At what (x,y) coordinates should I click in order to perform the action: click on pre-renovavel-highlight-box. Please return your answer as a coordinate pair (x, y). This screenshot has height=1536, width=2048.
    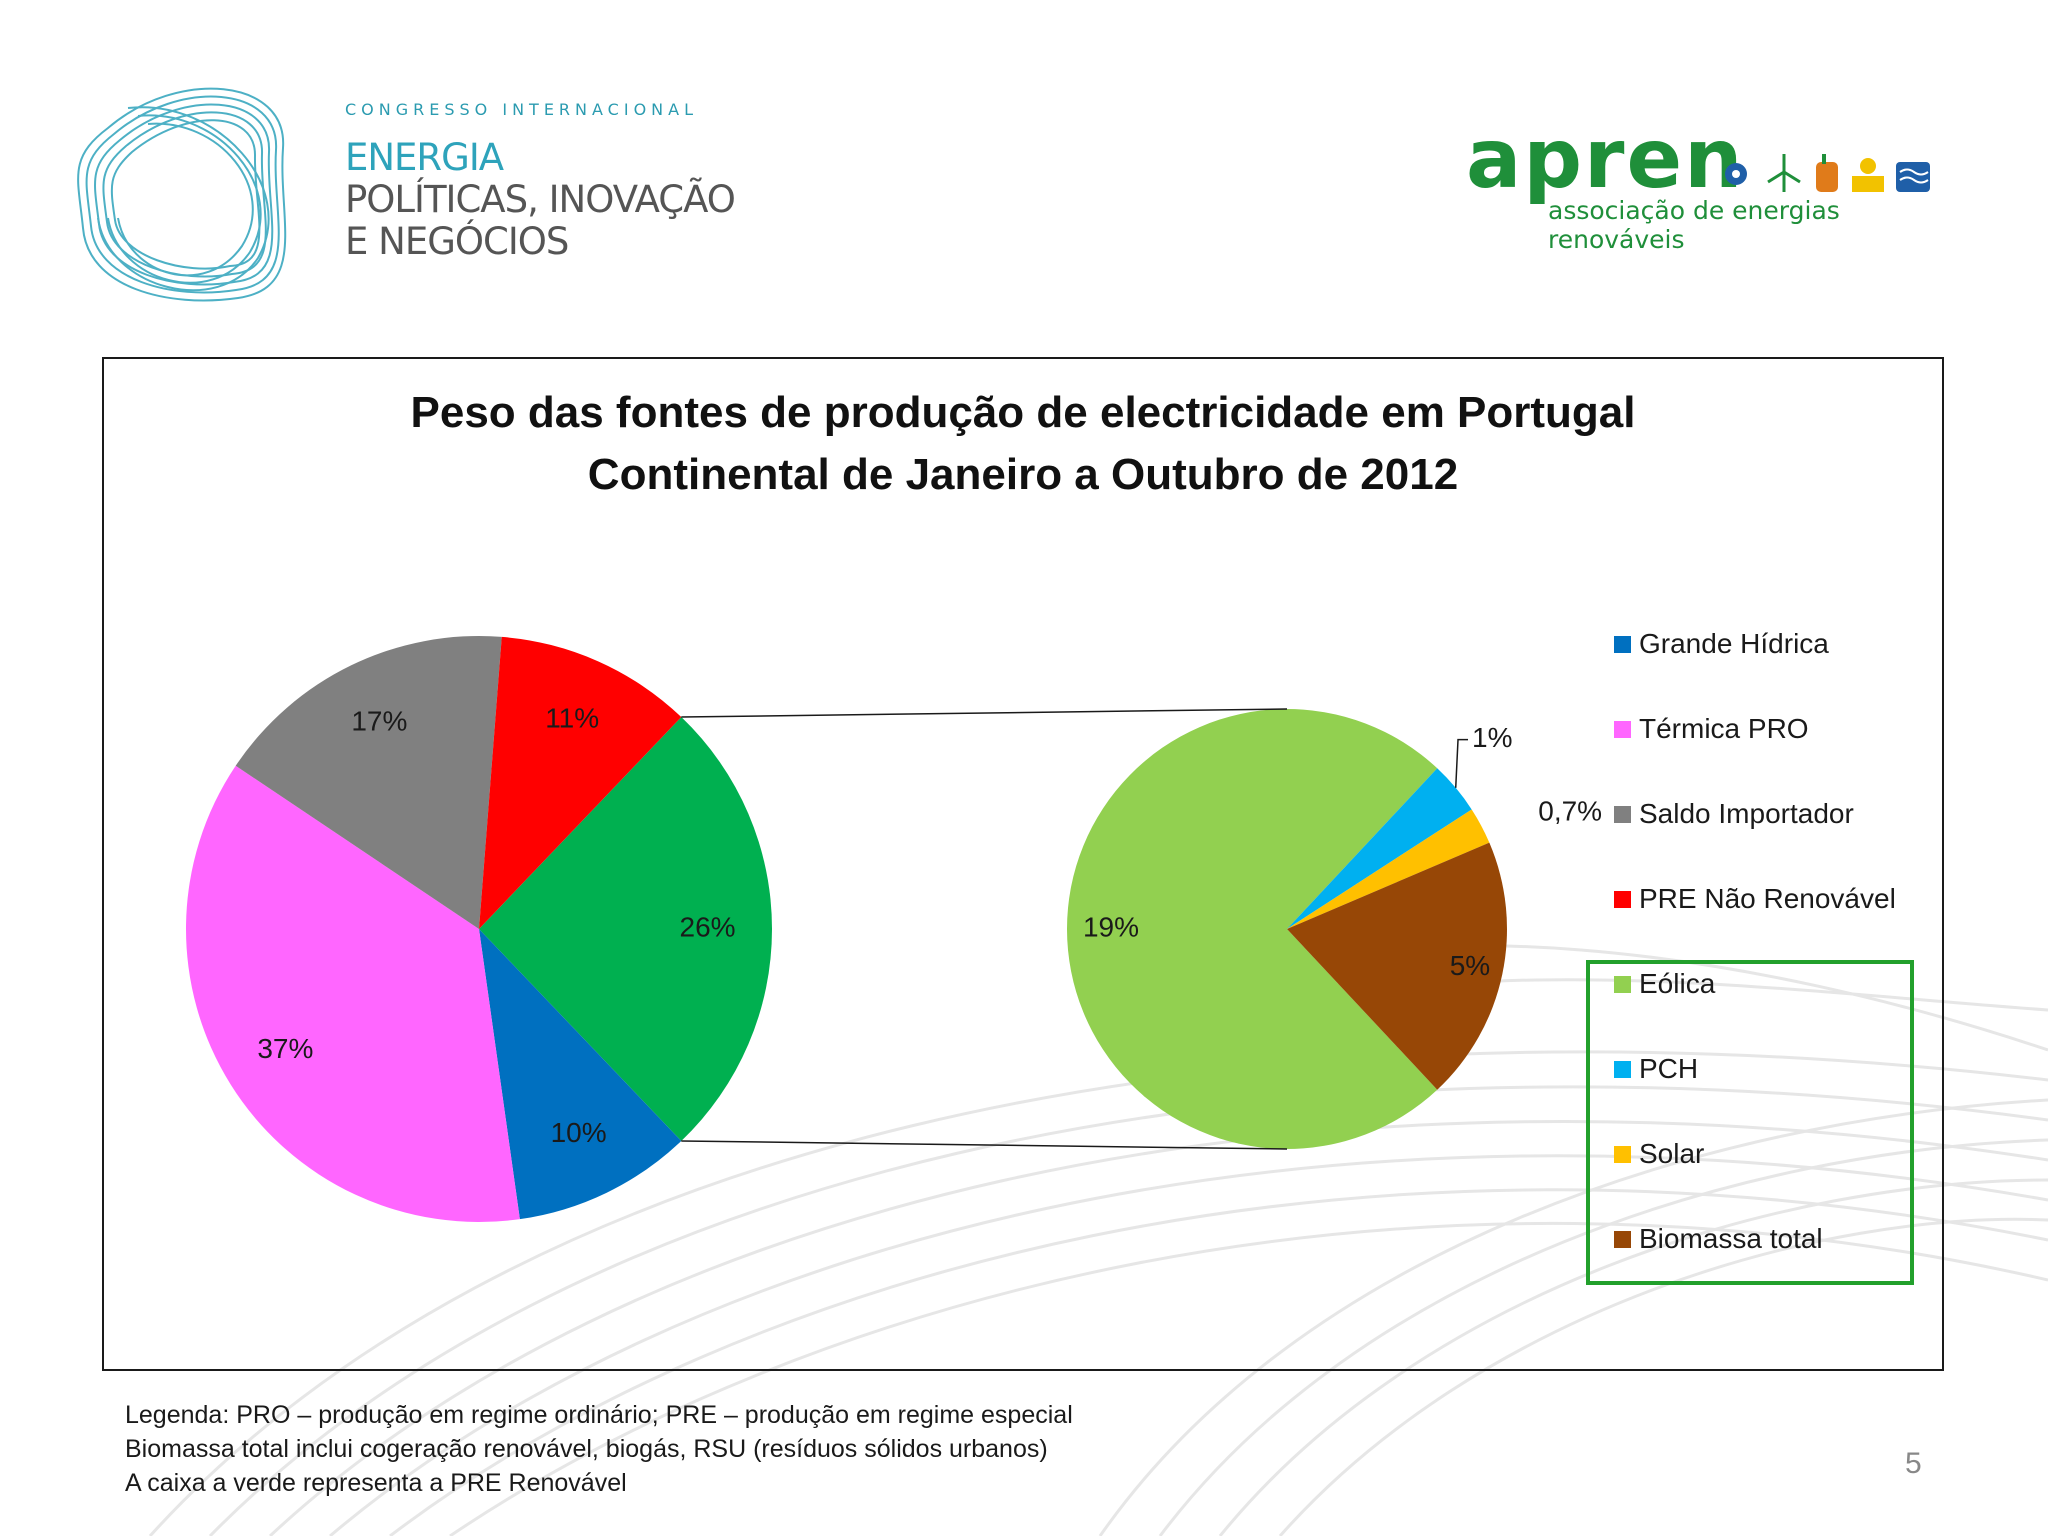
    Looking at the image, I should click on (1750, 1122).